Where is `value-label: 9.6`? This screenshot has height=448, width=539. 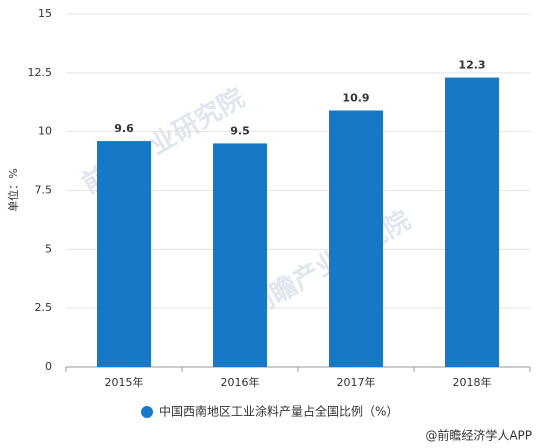
value-label: 9.6 is located at coordinates (124, 128).